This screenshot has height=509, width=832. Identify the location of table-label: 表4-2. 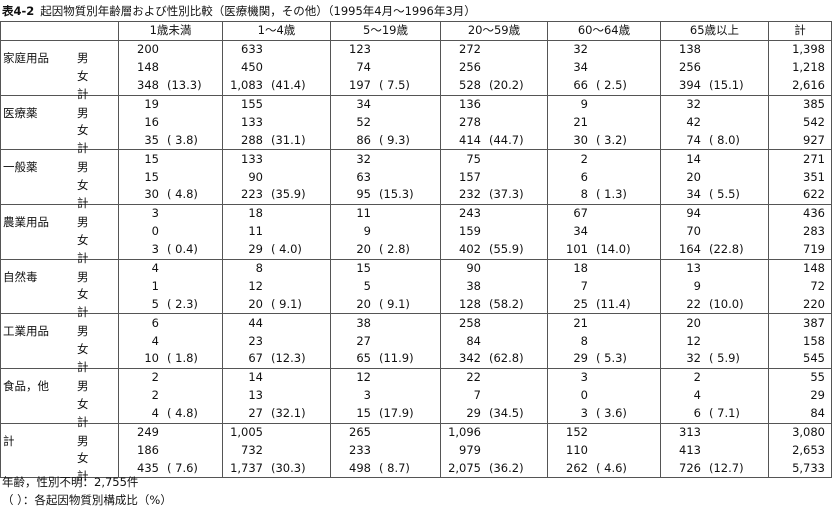
(18, 11).